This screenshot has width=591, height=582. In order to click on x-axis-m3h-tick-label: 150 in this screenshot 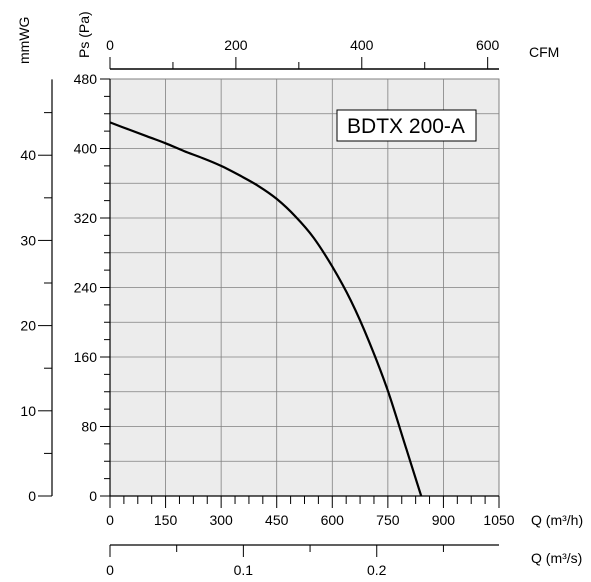, I will do `click(166, 520)`.